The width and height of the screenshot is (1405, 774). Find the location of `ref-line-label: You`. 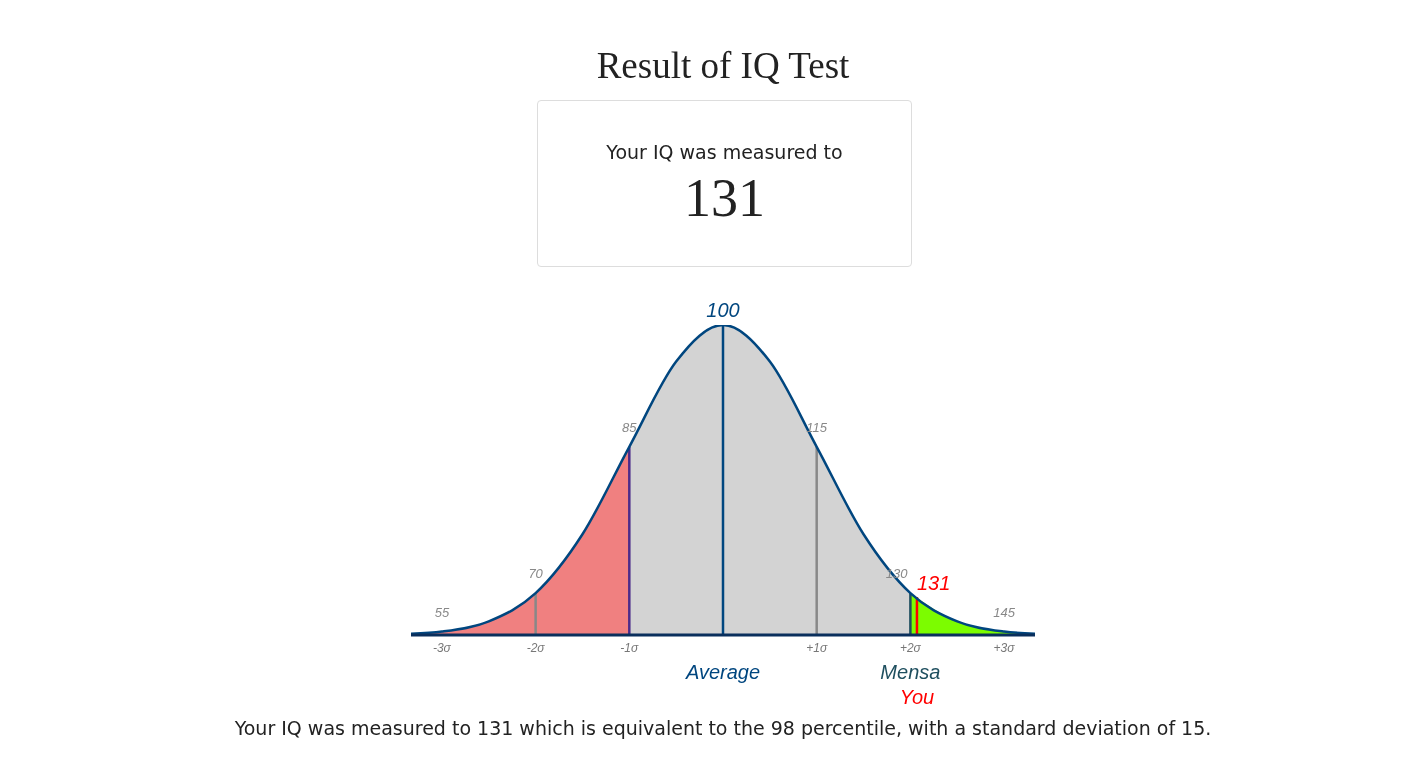

ref-line-label: You is located at coordinates (917, 697).